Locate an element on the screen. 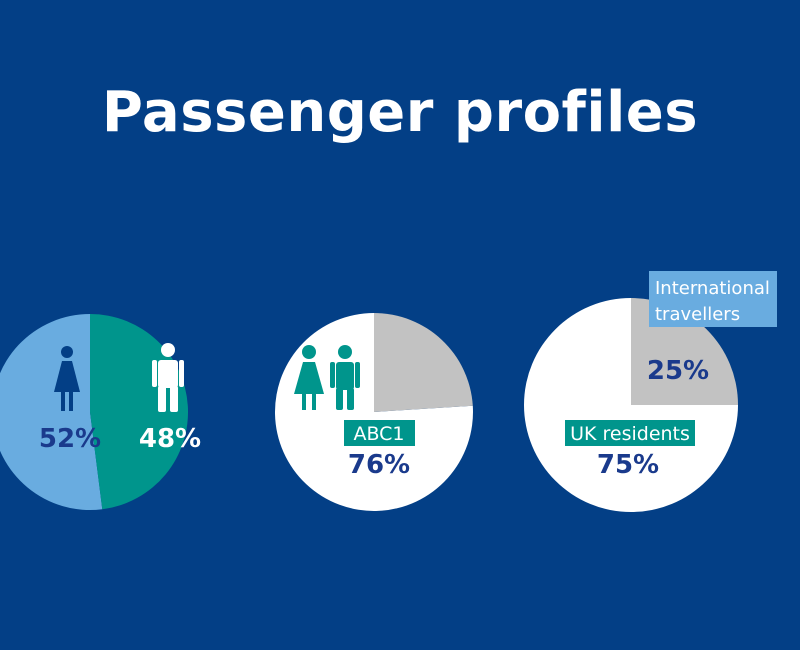 The height and width of the screenshot is (650, 800). slice-label-international: 25% is located at coordinates (678, 371).